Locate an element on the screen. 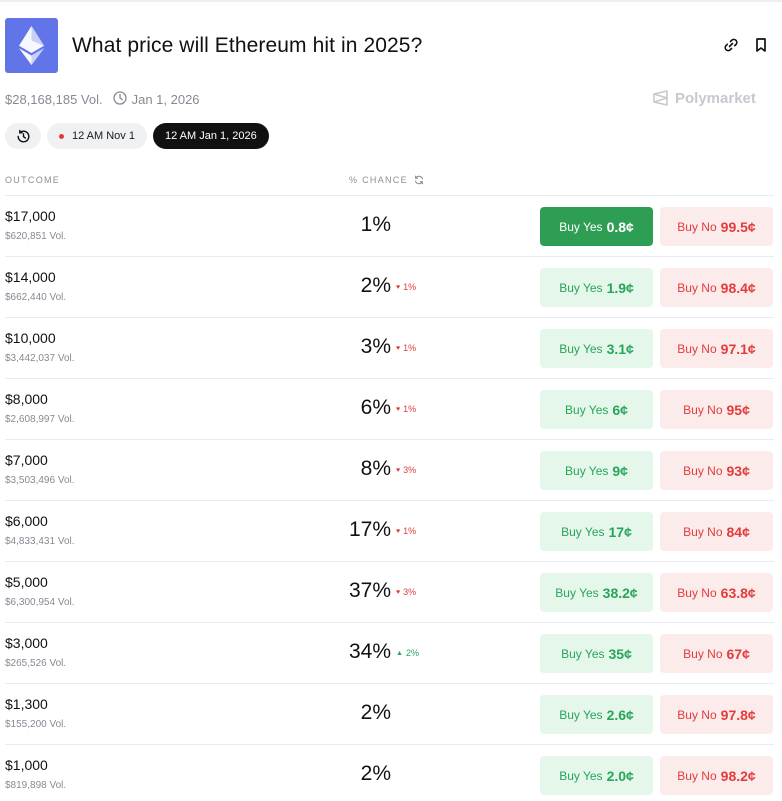  total-volume: $28,168,185 Vol. is located at coordinates (54, 99).